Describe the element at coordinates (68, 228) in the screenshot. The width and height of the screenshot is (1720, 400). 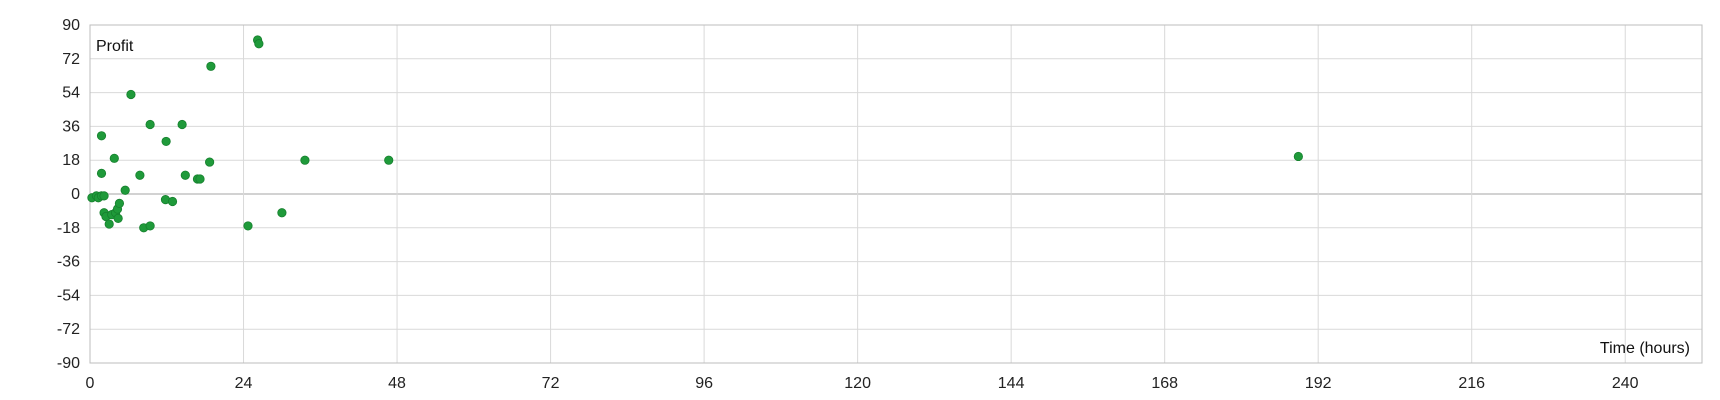
I see `y-tick-label: -18` at that location.